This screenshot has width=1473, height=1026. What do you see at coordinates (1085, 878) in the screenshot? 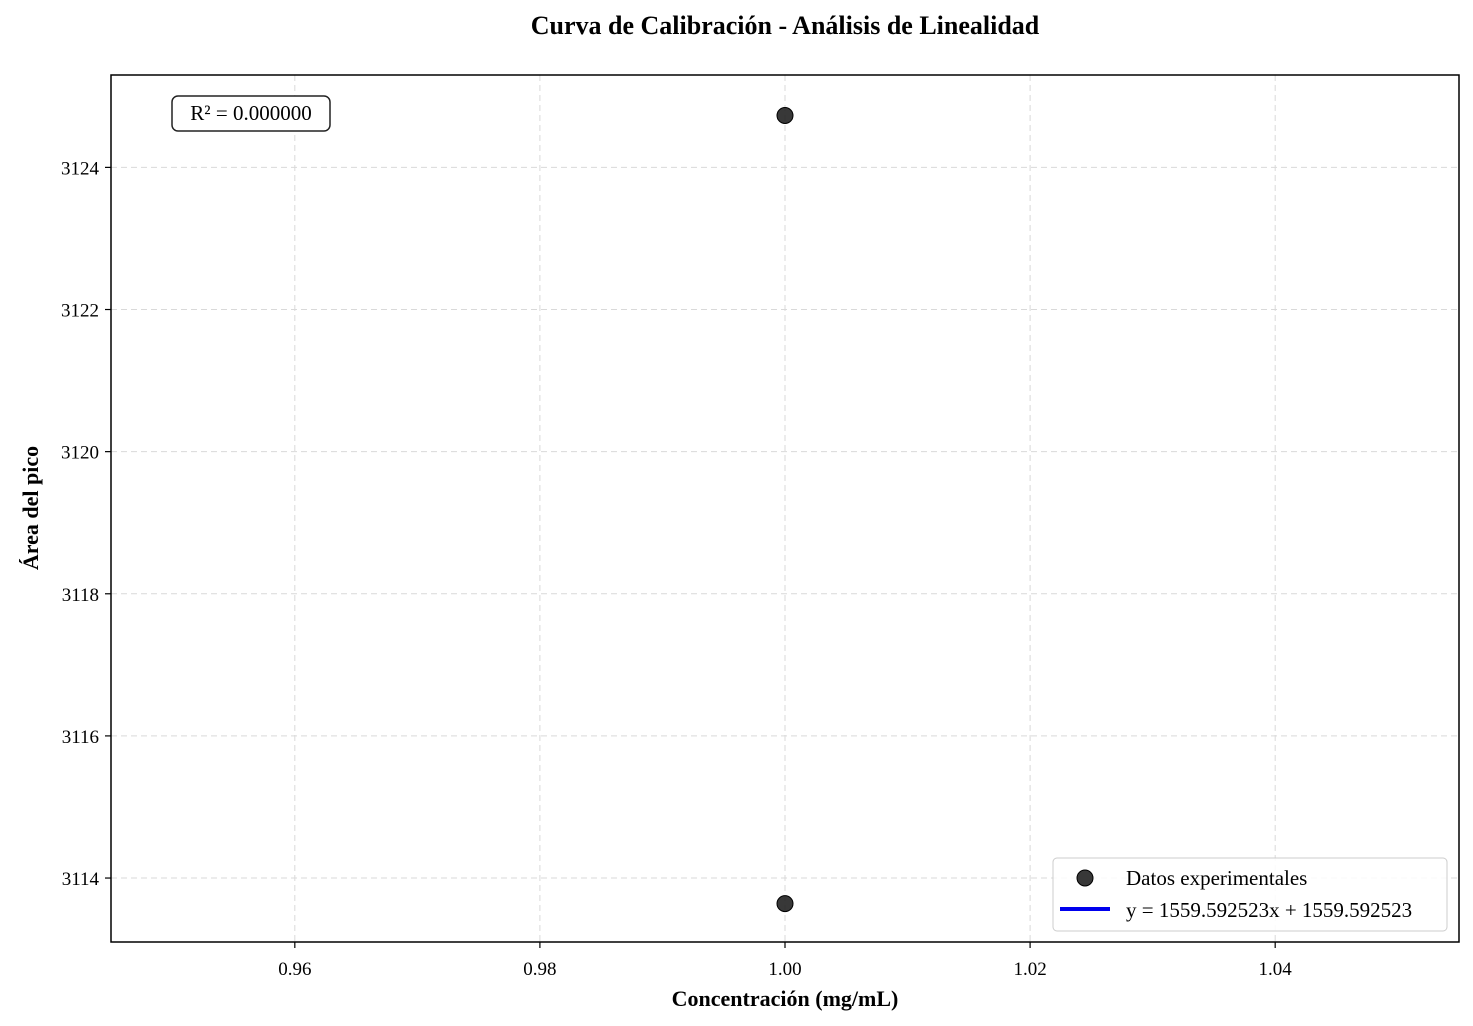
I see `legend-marker-scatter` at bounding box center [1085, 878].